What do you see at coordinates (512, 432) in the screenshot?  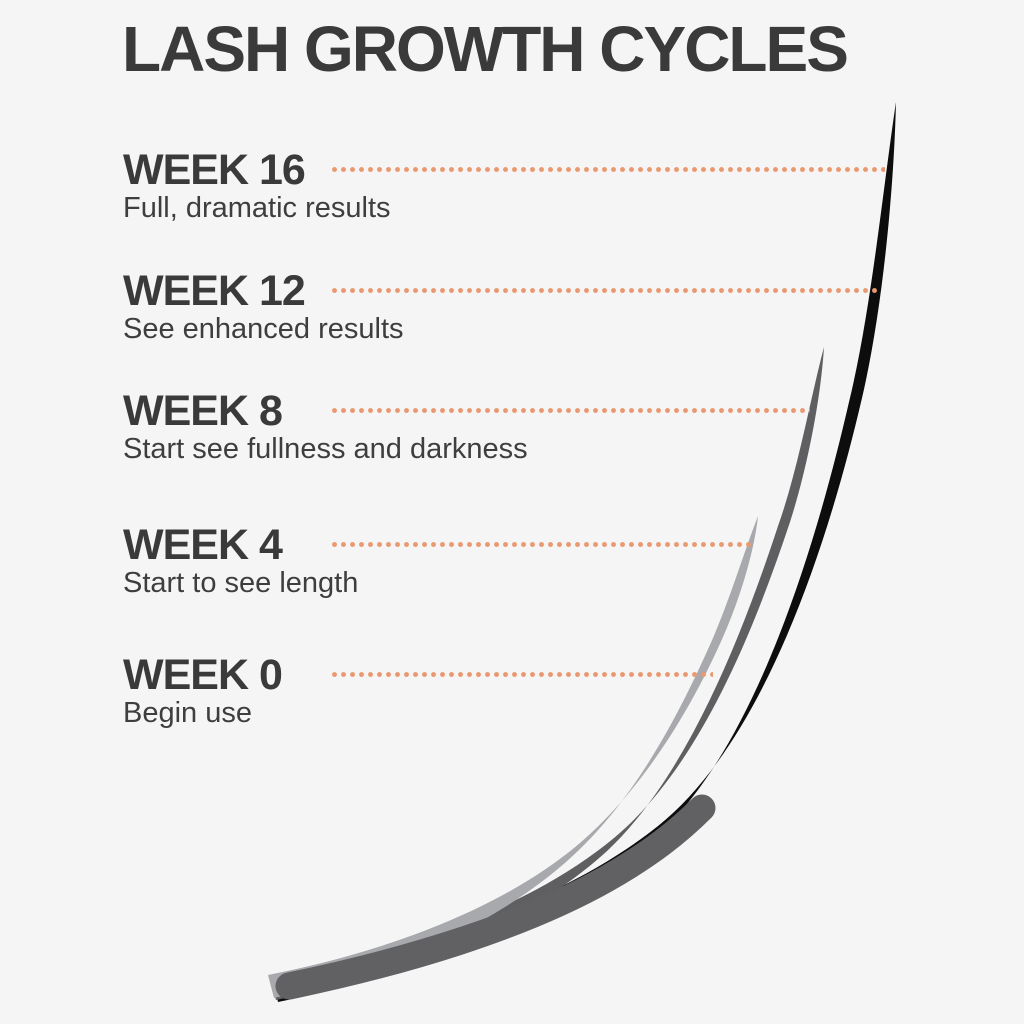 I see `week-row-8: WEEK 8 Start see fullness and darkness` at bounding box center [512, 432].